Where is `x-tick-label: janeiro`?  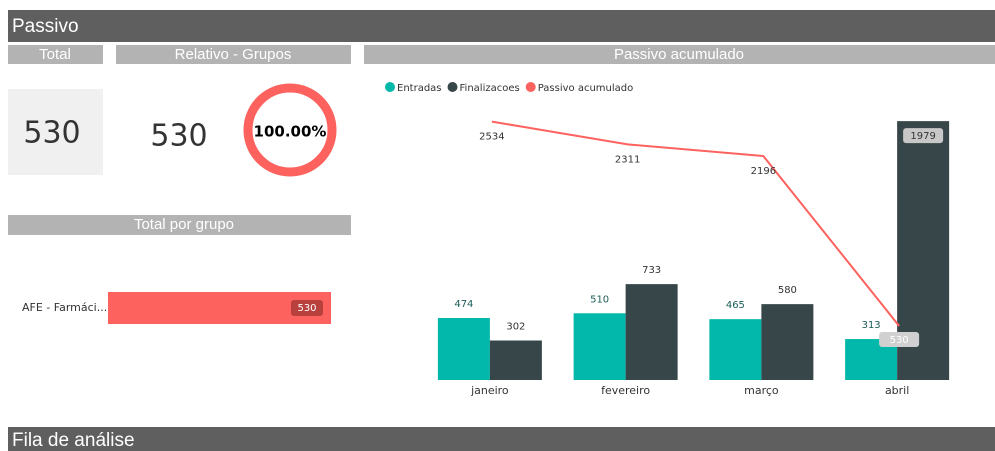
x-tick-label: janeiro is located at coordinates (489, 390).